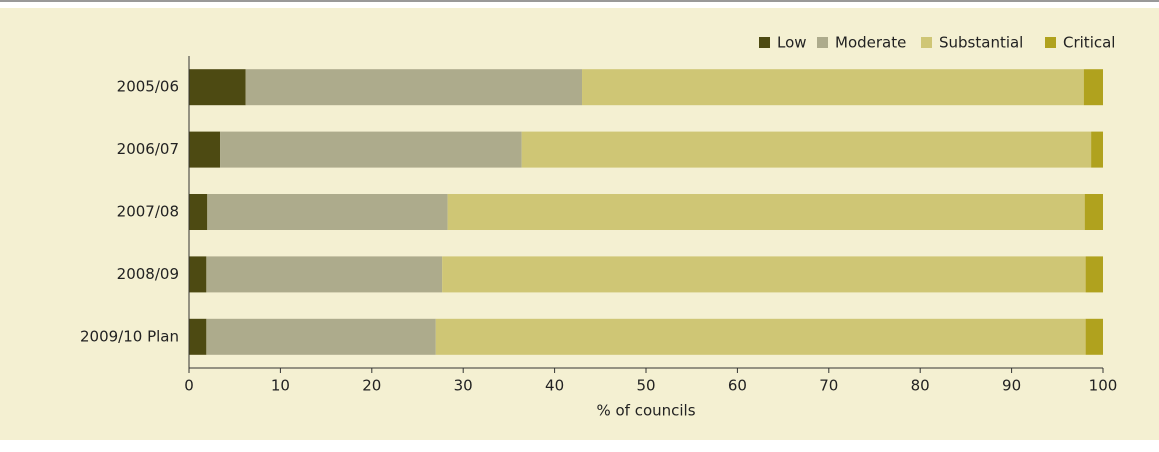 This screenshot has height=452, width=1159. What do you see at coordinates (1089, 43) in the screenshot?
I see `legend-label: Critical` at bounding box center [1089, 43].